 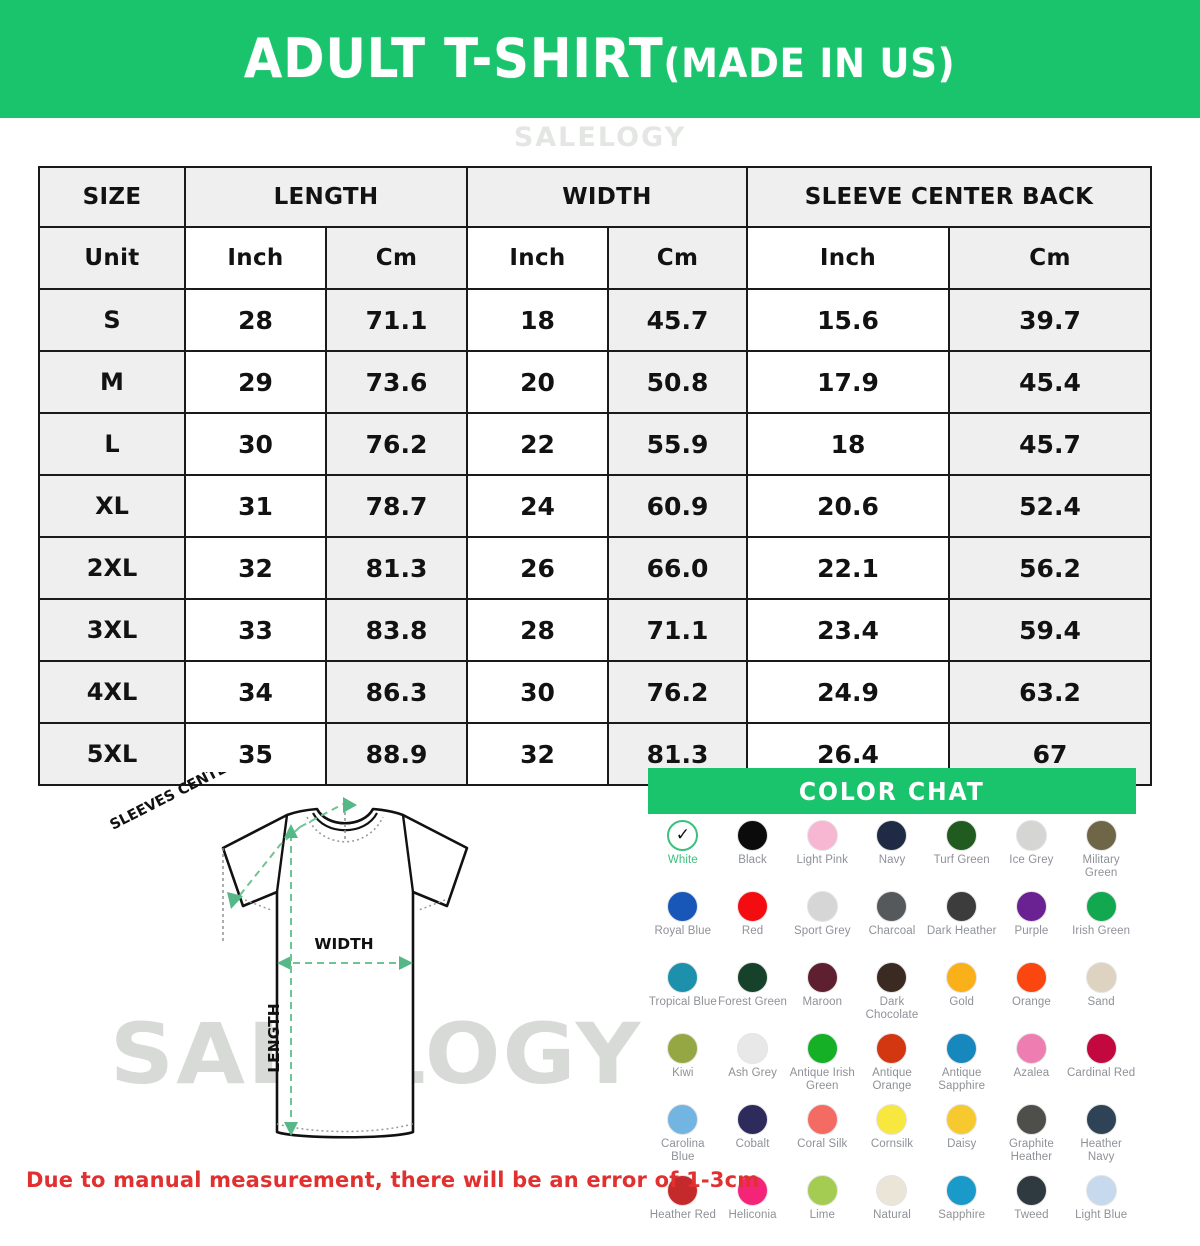 I want to click on color-swatch-option: Coral Silk, so click(x=822, y=1139).